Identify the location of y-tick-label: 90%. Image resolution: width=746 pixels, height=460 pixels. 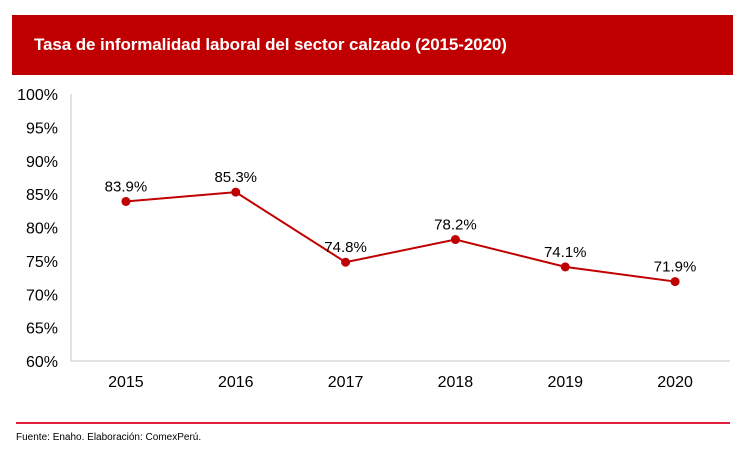
(42, 162).